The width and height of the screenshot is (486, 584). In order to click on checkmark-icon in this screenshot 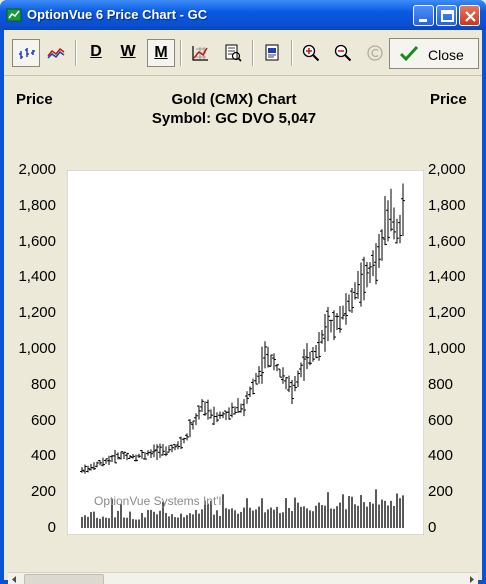, I will do `click(409, 53)`.